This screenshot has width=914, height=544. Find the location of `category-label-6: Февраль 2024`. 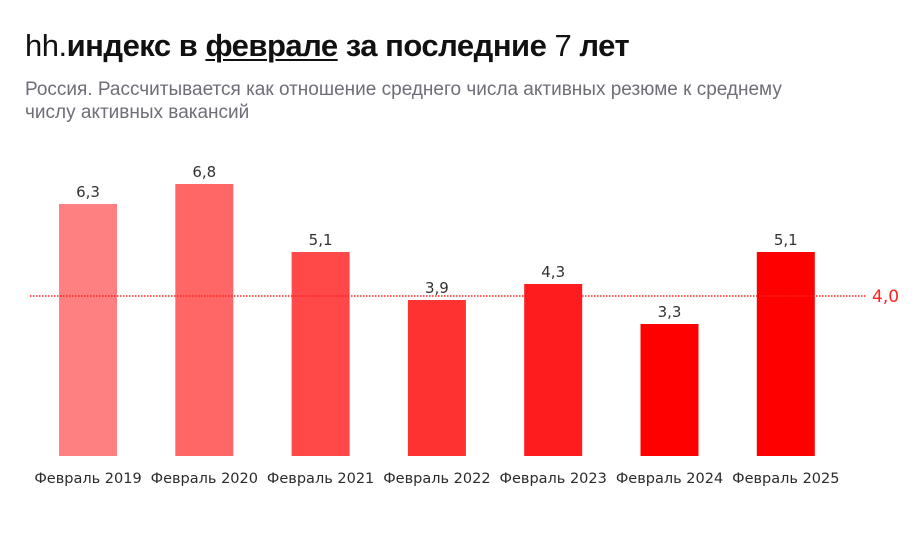

category-label-6: Февраль 2024 is located at coordinates (669, 479).